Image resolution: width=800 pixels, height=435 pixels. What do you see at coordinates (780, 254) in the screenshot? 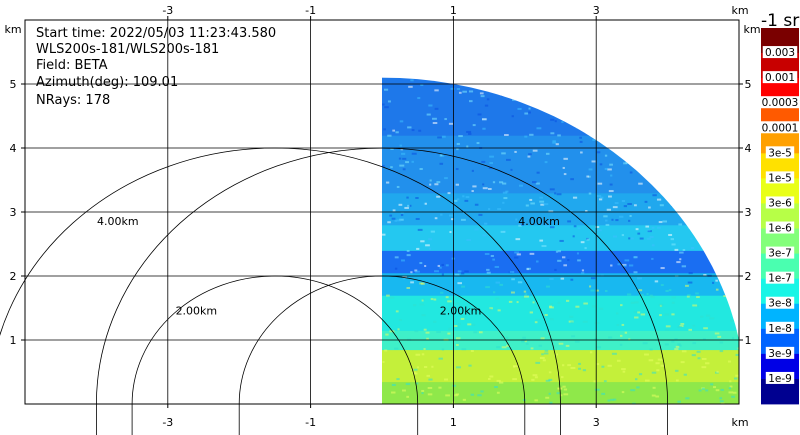
I see `colorbar-label: 3e-7` at bounding box center [780, 254].